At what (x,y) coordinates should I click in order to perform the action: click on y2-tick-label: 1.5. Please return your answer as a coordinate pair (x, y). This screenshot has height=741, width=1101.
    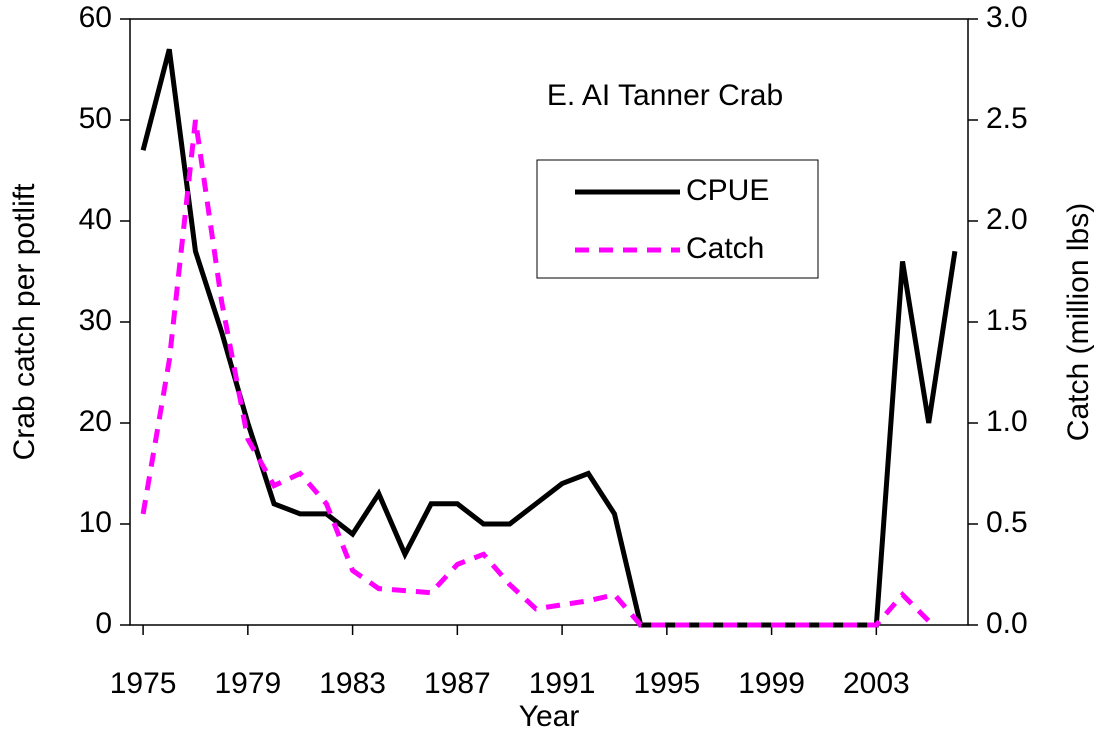
    Looking at the image, I should click on (1007, 320).